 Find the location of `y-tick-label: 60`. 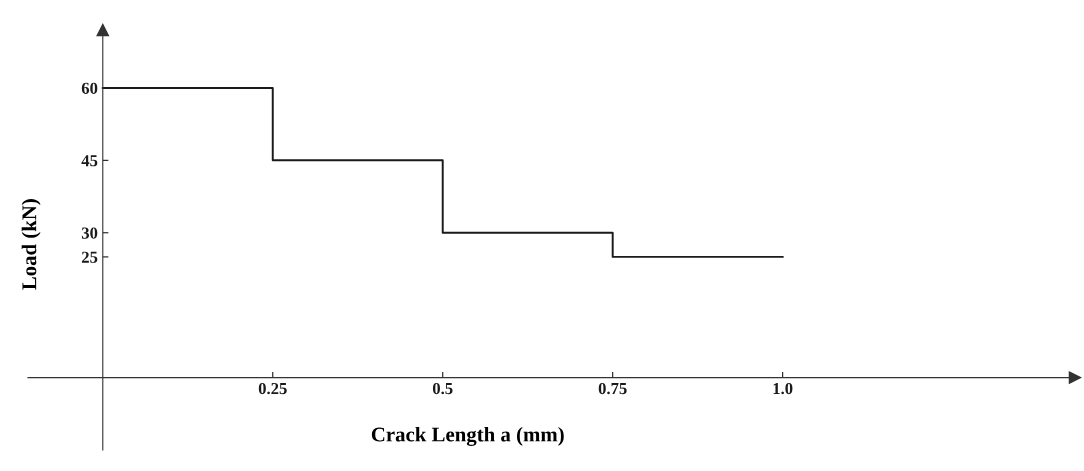

y-tick-label: 60 is located at coordinates (89, 88).